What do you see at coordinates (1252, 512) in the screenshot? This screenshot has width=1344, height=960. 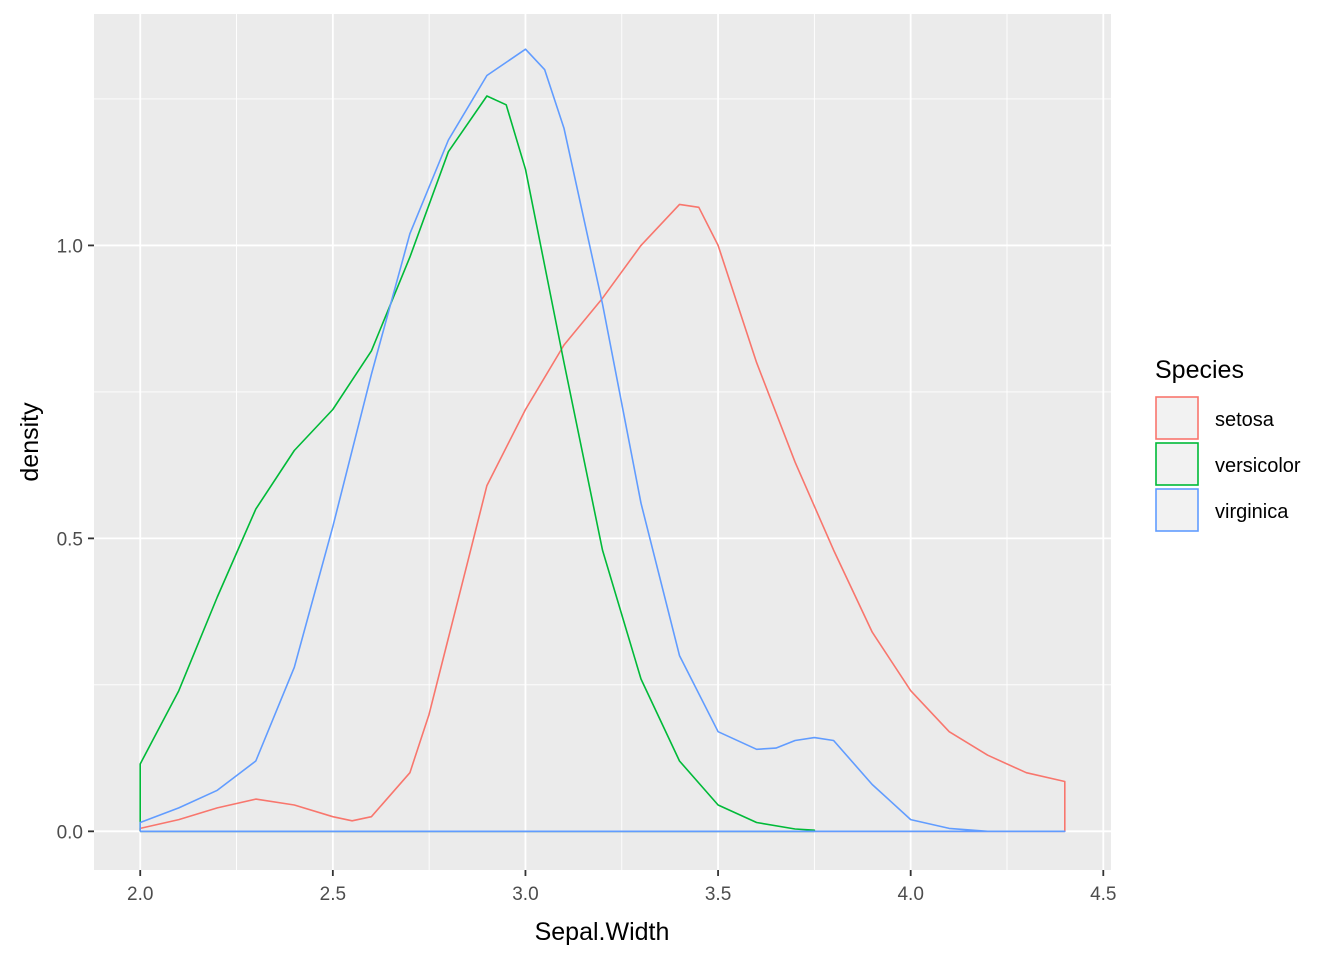 I see `legend-label-virginica: virginica` at bounding box center [1252, 512].